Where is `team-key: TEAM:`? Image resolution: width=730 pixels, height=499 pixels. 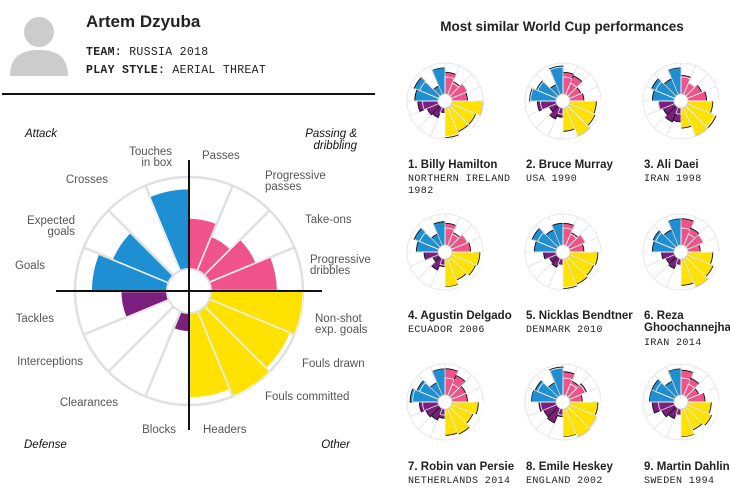 team-key: TEAM: is located at coordinates (104, 52).